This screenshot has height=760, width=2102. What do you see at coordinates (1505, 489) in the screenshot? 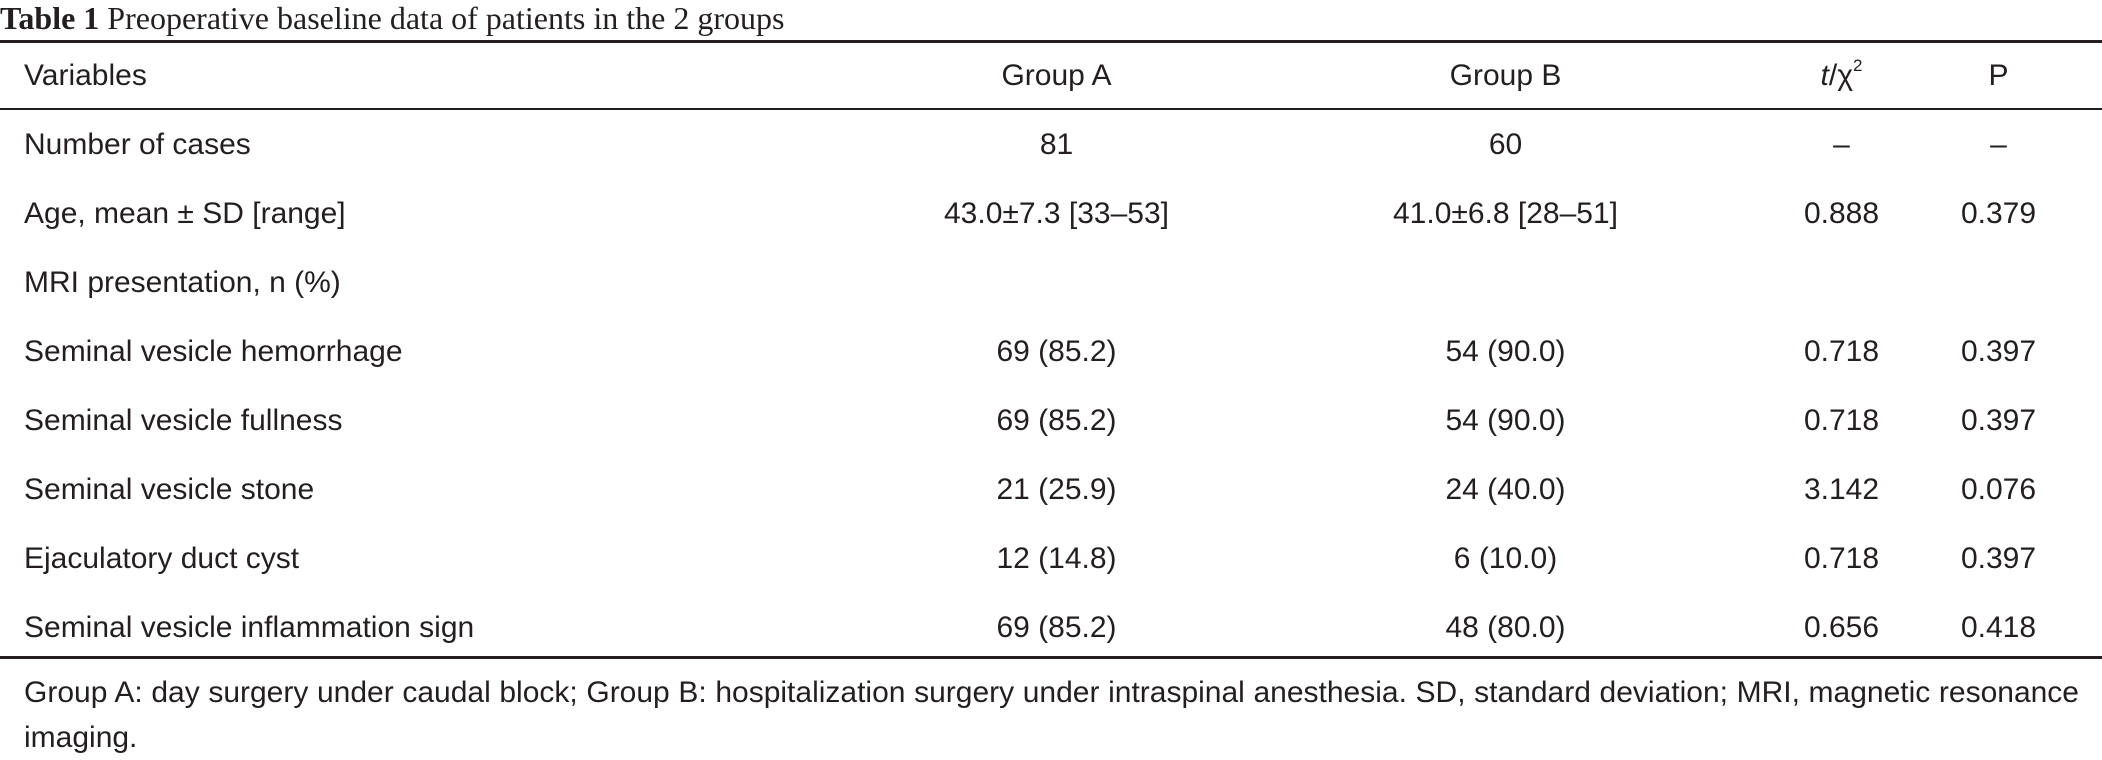
I see `cell-group-b: 24 (40.0)` at bounding box center [1505, 489].